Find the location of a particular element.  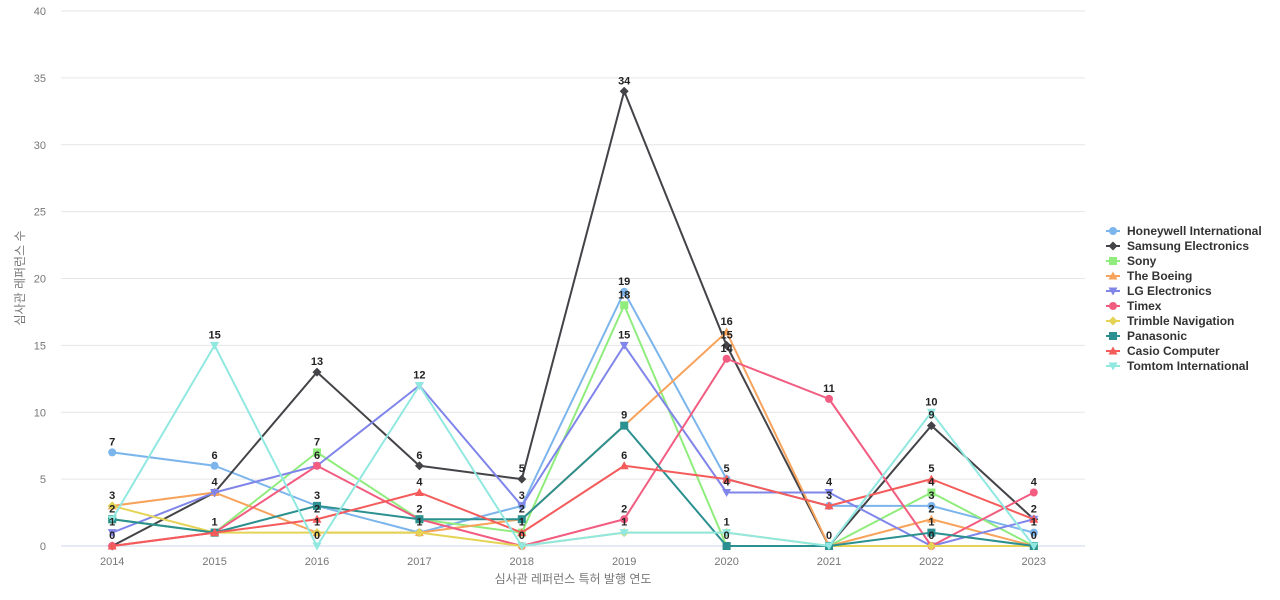

series-line-casio-computer is located at coordinates (573, 505).